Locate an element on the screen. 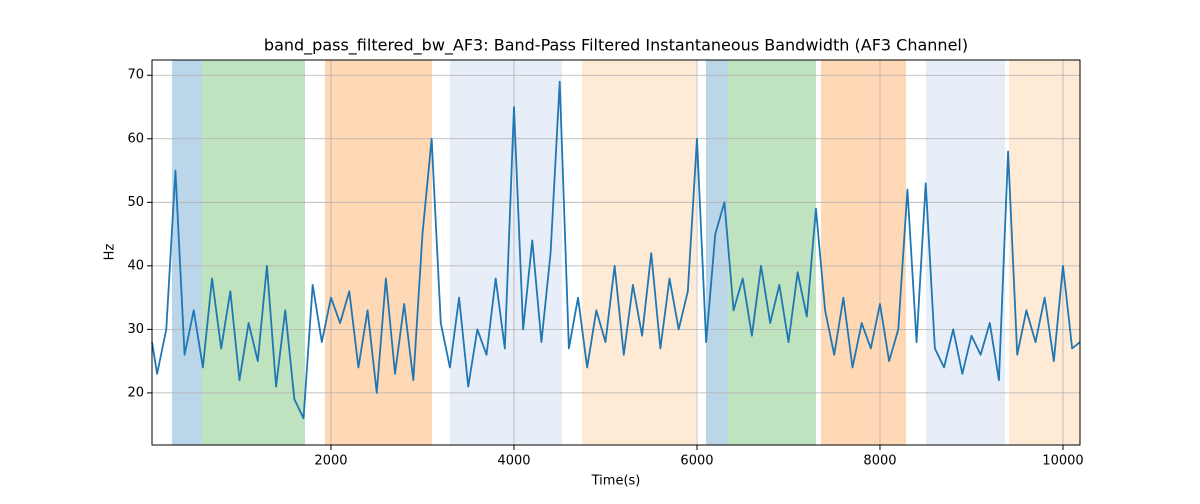  x-tick-label: 2000 is located at coordinates (330, 461).